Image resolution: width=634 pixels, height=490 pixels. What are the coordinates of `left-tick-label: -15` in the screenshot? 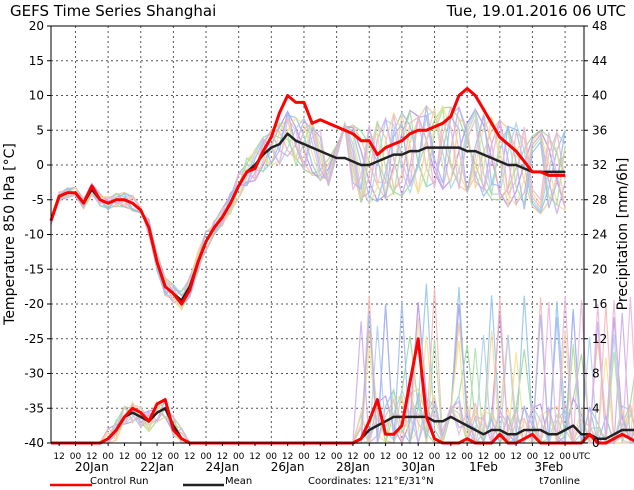 It's located at (34, 269).